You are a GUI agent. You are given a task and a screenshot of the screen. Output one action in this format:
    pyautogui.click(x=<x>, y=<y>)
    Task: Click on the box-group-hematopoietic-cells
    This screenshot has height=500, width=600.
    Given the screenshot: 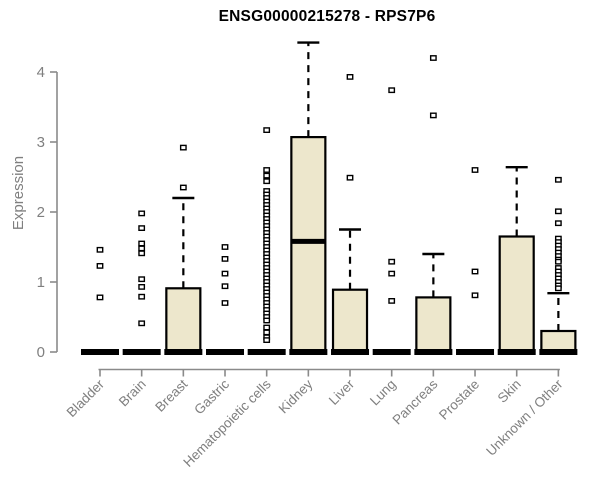 What is the action you would take?
    pyautogui.click(x=266, y=241)
    